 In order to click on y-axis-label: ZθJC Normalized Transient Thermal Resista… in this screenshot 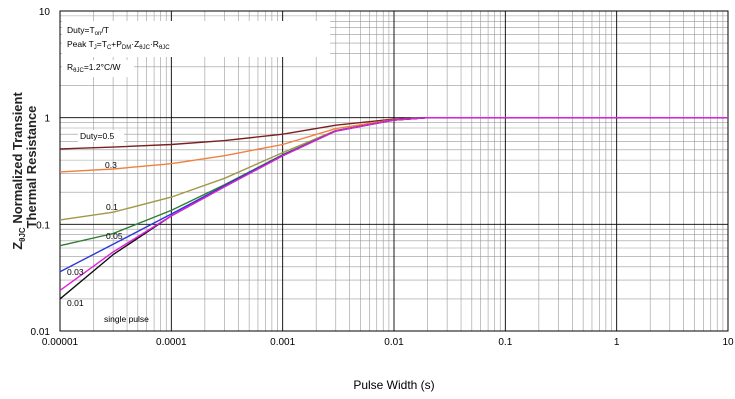, I will do `click(24, 171)`.